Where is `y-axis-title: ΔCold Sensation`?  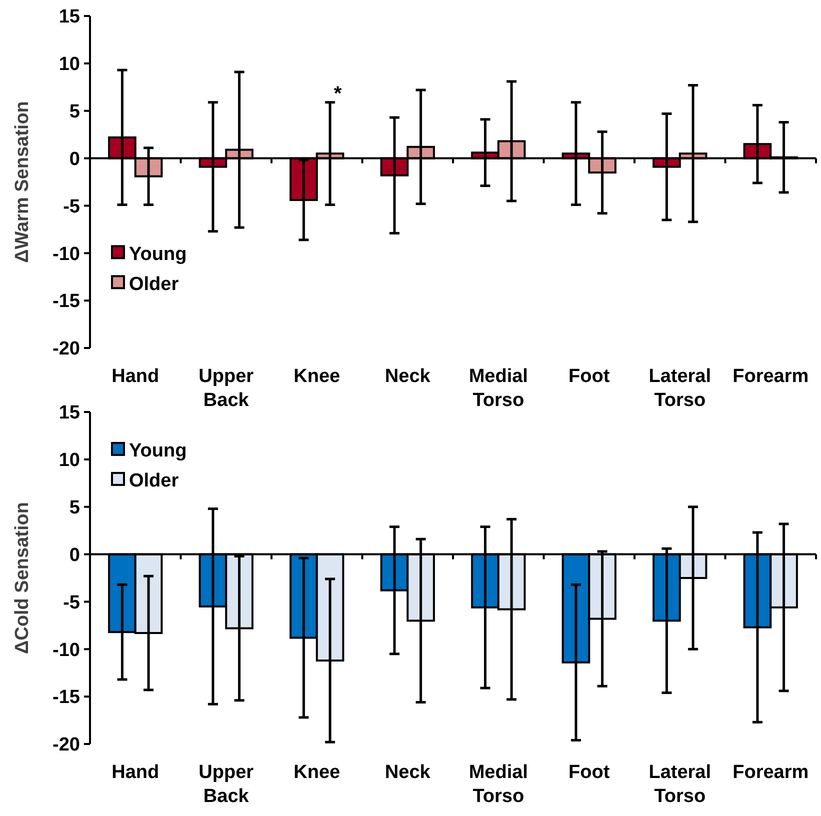
y-axis-title: ΔCold Sensation is located at coordinates (22, 578).